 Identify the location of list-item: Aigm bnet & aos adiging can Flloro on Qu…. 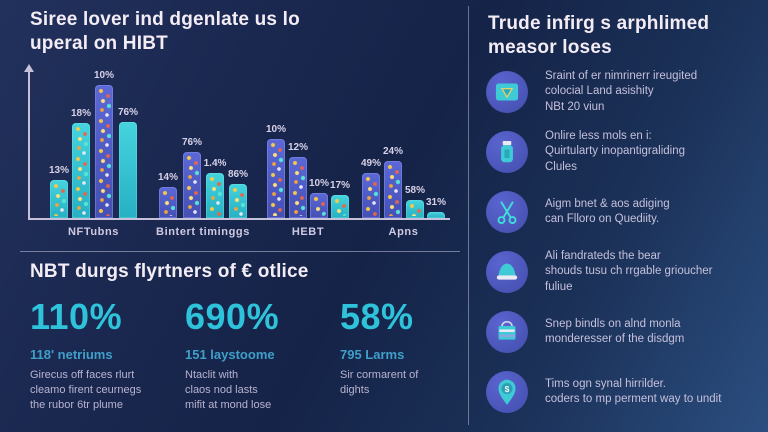
(622, 212).